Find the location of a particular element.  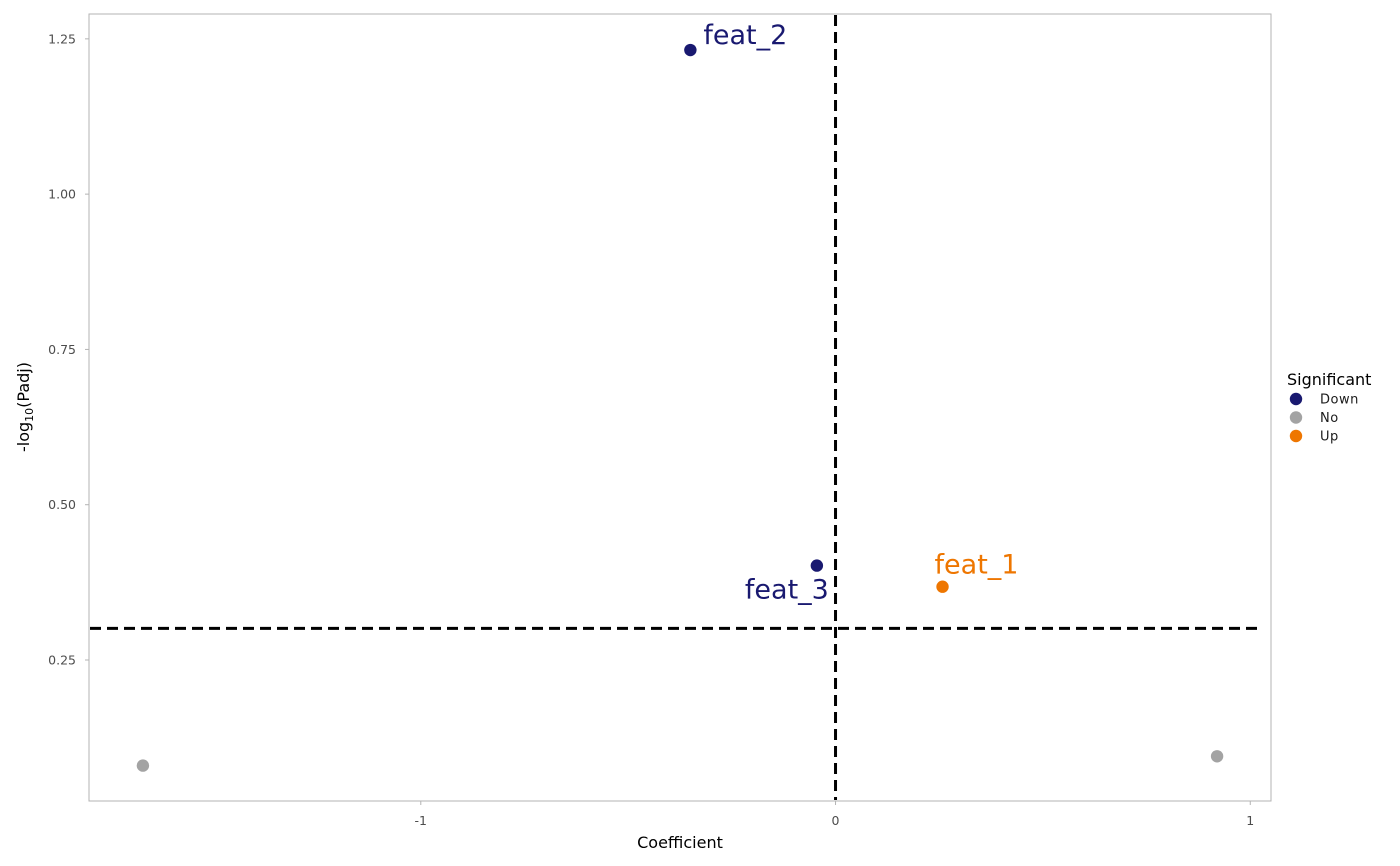

legend: Significant Down No Up is located at coordinates (1329, 407).